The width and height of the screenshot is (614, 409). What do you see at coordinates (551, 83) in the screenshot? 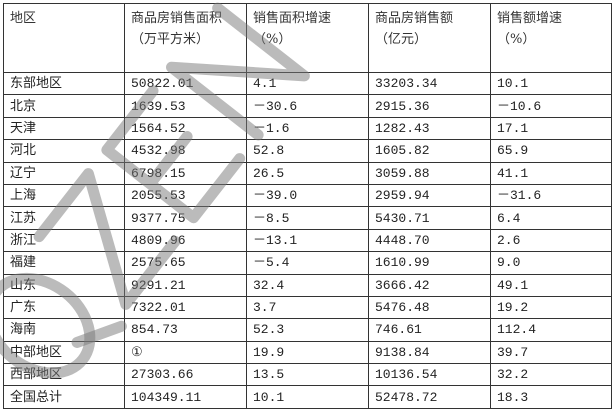
I see `cell-sales-growth: 10.1` at bounding box center [551, 83].